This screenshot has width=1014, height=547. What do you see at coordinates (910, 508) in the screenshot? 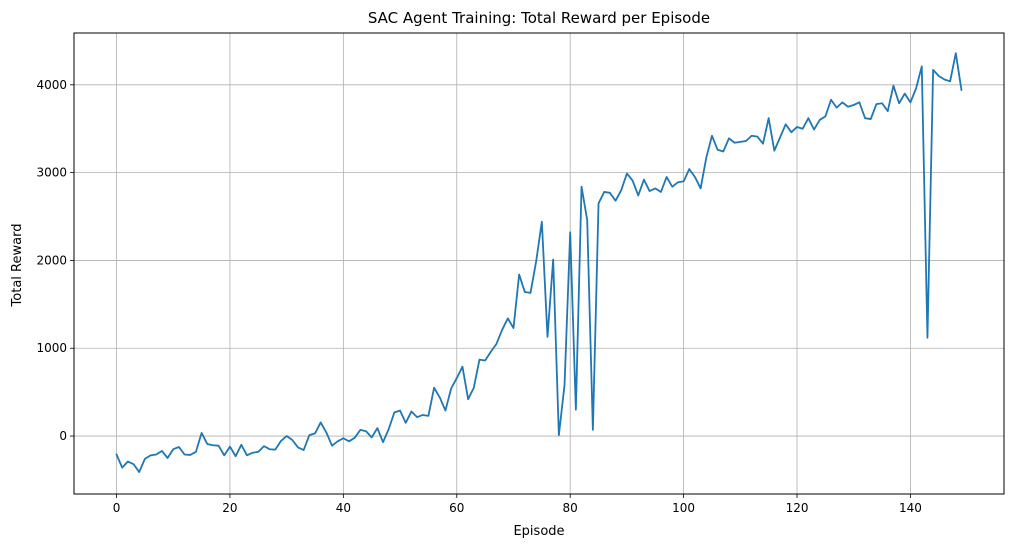
I see `x-tick-label: 140` at bounding box center [910, 508].